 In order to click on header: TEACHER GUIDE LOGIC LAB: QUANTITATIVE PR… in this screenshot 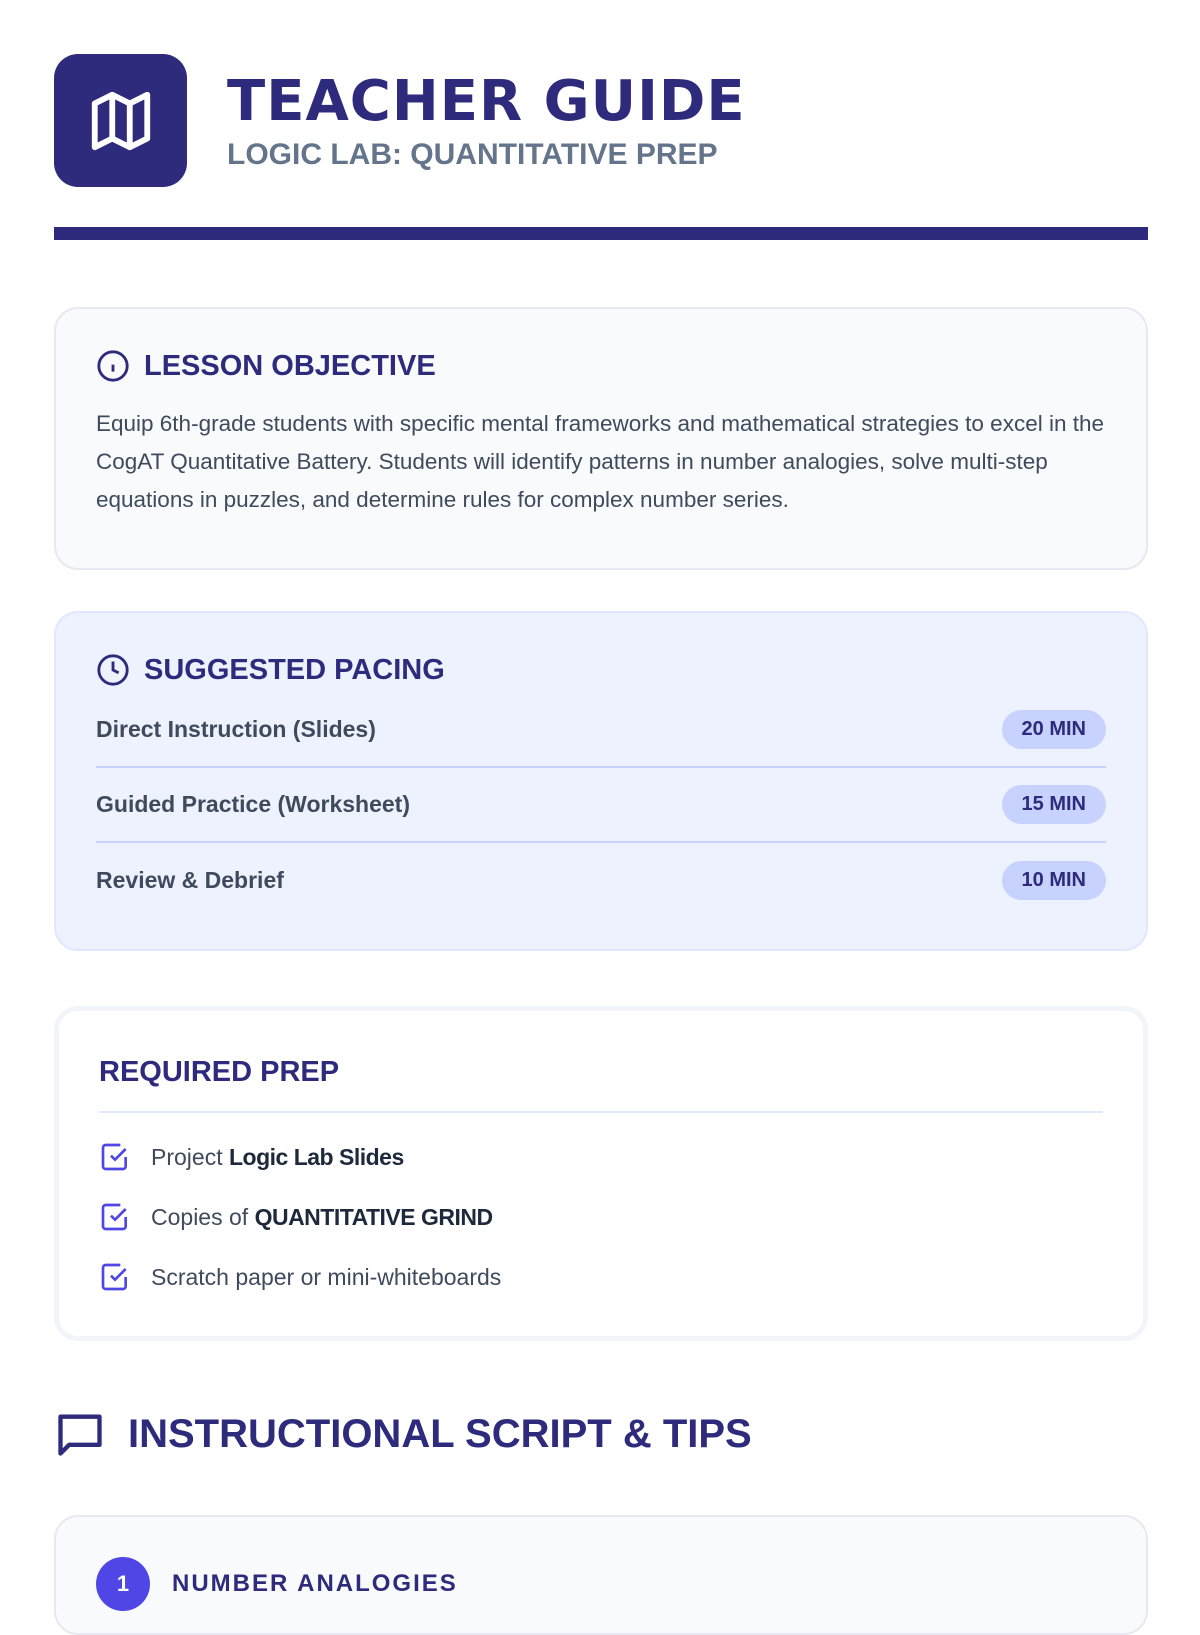, I will do `click(400, 120)`.